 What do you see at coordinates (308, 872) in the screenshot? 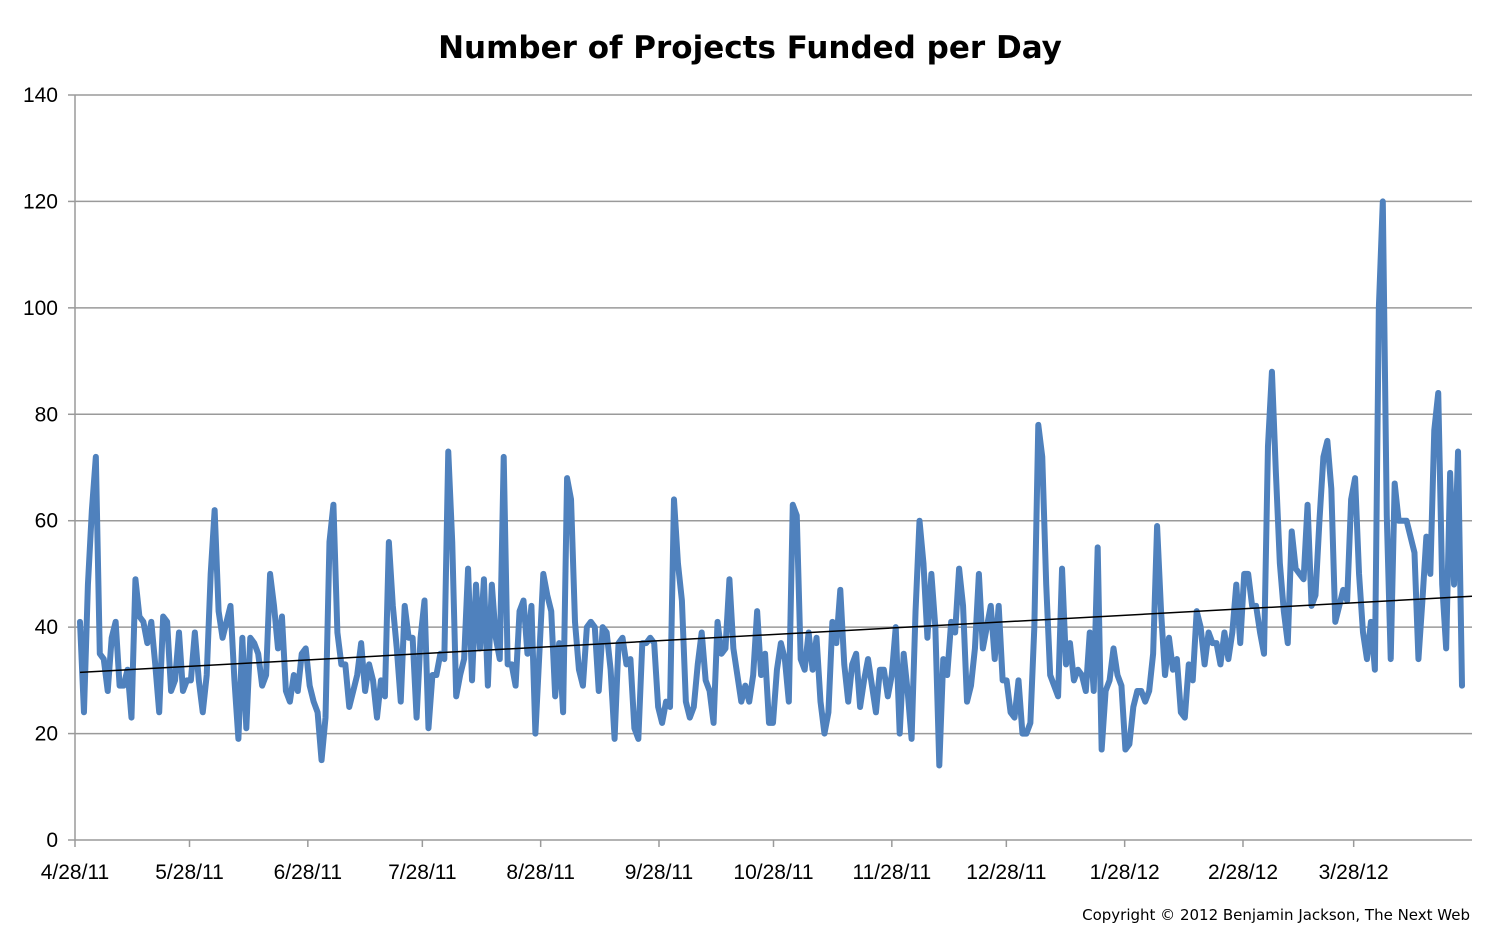
I see `x-tick-label: 6/28/11` at bounding box center [308, 872].